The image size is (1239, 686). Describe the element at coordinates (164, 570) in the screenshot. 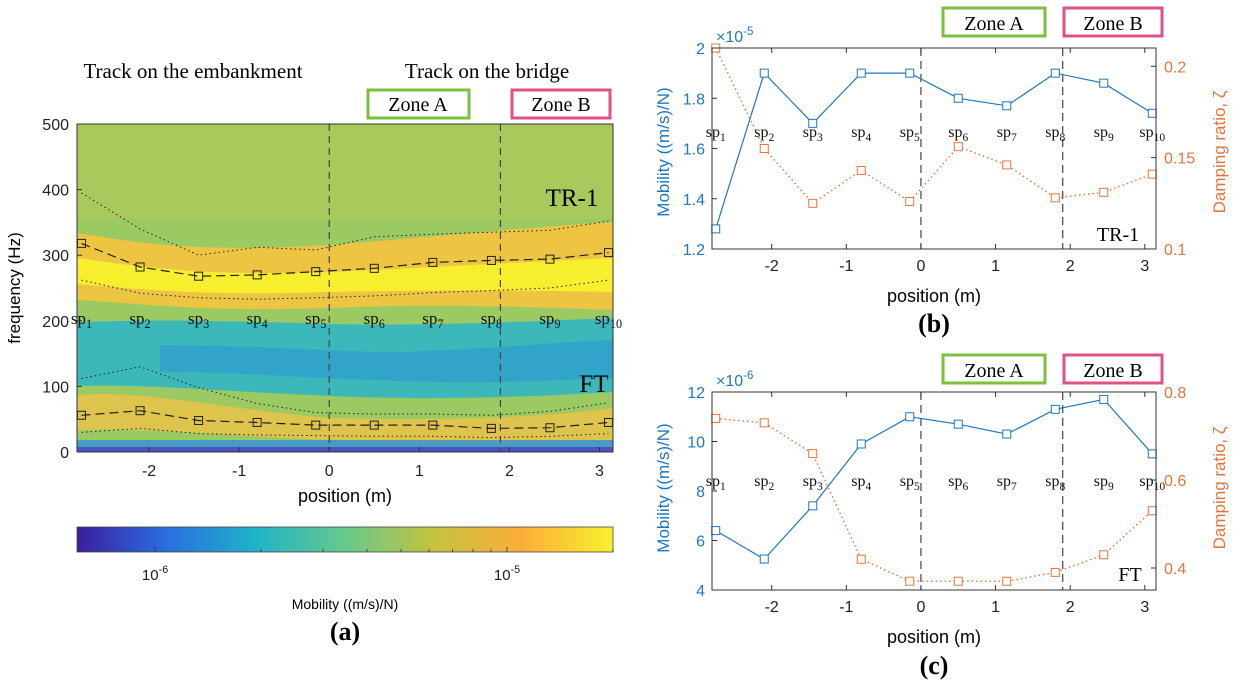

I see `colorbar-tick-label-0-sup: -6` at that location.